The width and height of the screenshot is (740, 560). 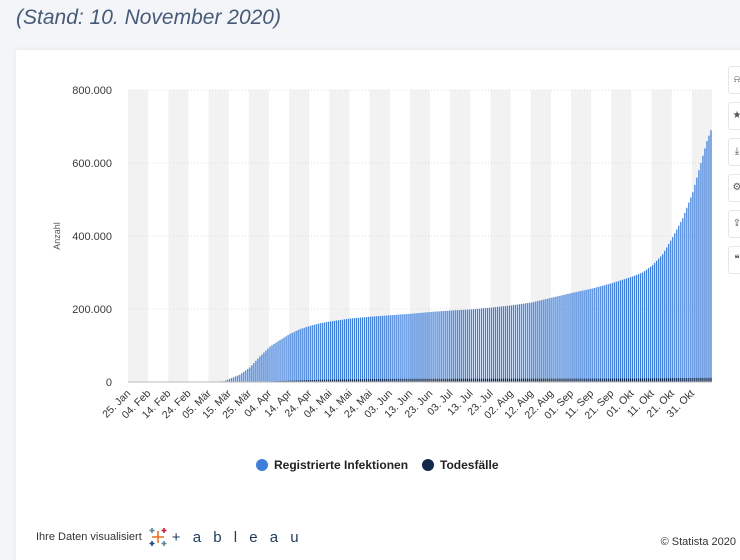 What do you see at coordinates (169, 537) in the screenshot?
I see `tableau-credit: Ihre Daten visualisiert + a b l e a u` at bounding box center [169, 537].